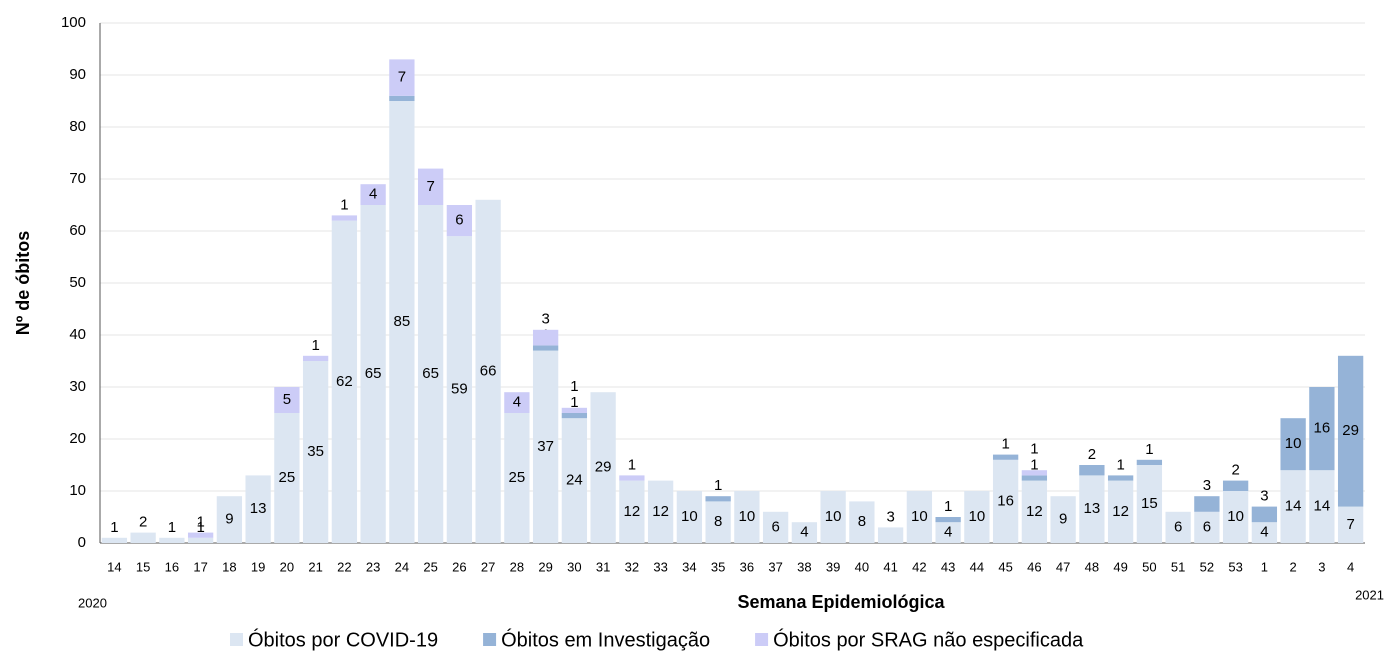 The width and height of the screenshot is (1387, 658). What do you see at coordinates (890, 566) in the screenshot?
I see `x-tick-label: 41` at bounding box center [890, 566].